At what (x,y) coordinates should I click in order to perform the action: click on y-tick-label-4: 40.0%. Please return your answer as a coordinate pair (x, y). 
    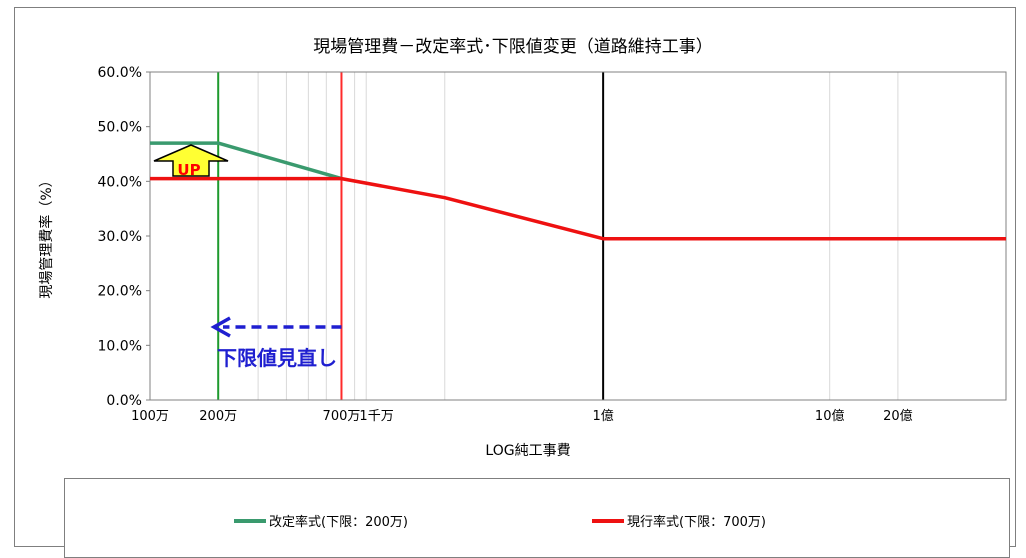
    Looking at the image, I should click on (120, 182).